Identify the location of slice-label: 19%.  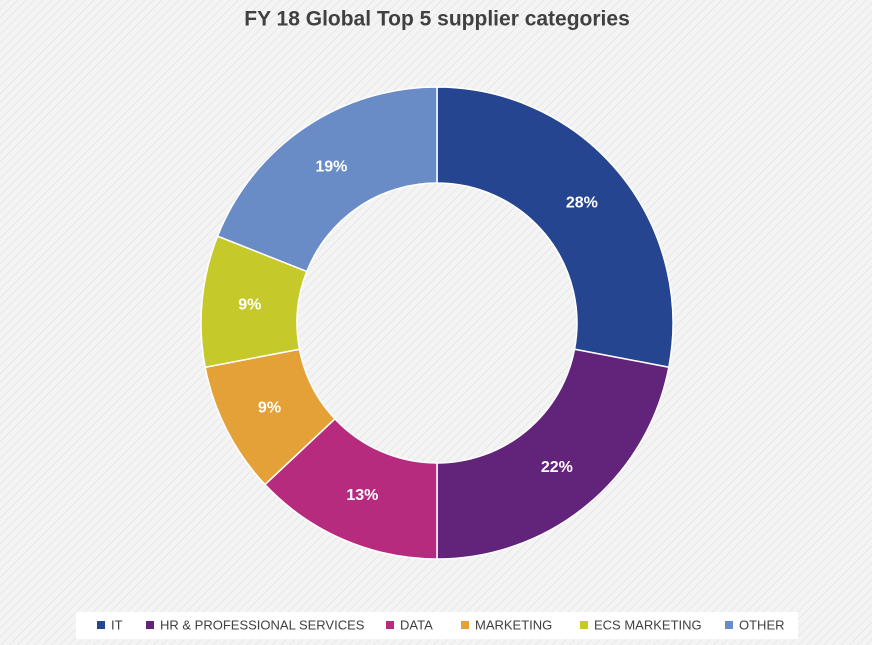
(331, 167).